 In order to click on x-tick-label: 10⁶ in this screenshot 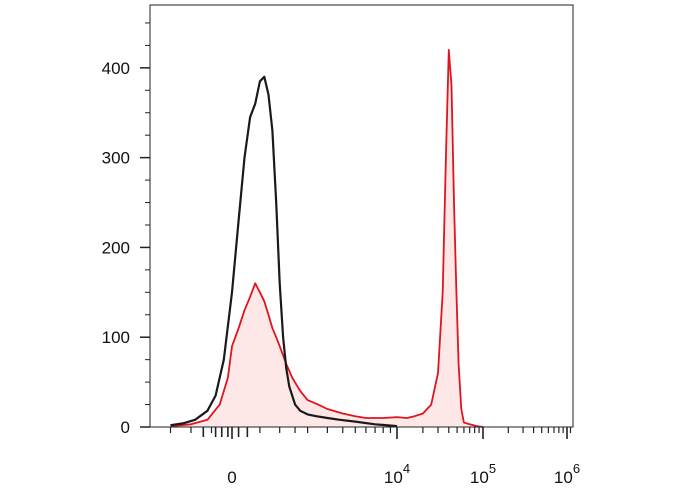, I will do `click(567, 474)`.